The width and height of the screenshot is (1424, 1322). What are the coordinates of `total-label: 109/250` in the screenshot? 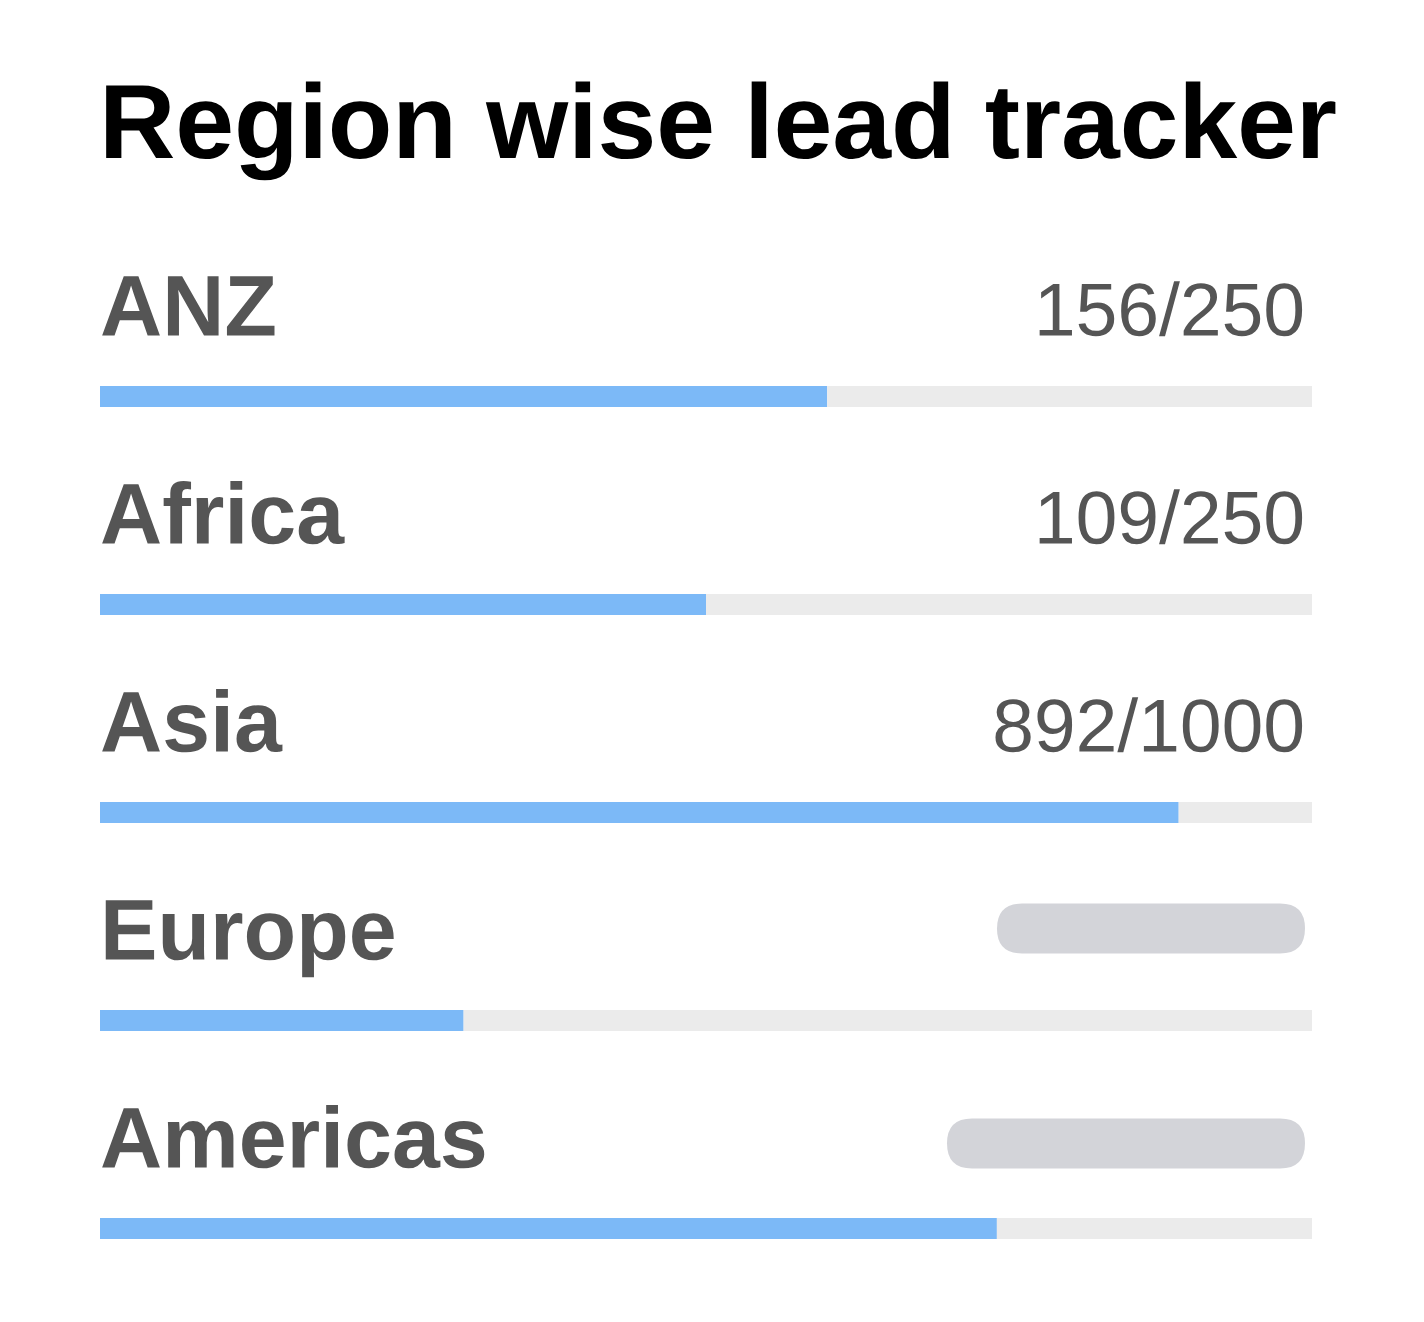 It's located at (1171, 517).